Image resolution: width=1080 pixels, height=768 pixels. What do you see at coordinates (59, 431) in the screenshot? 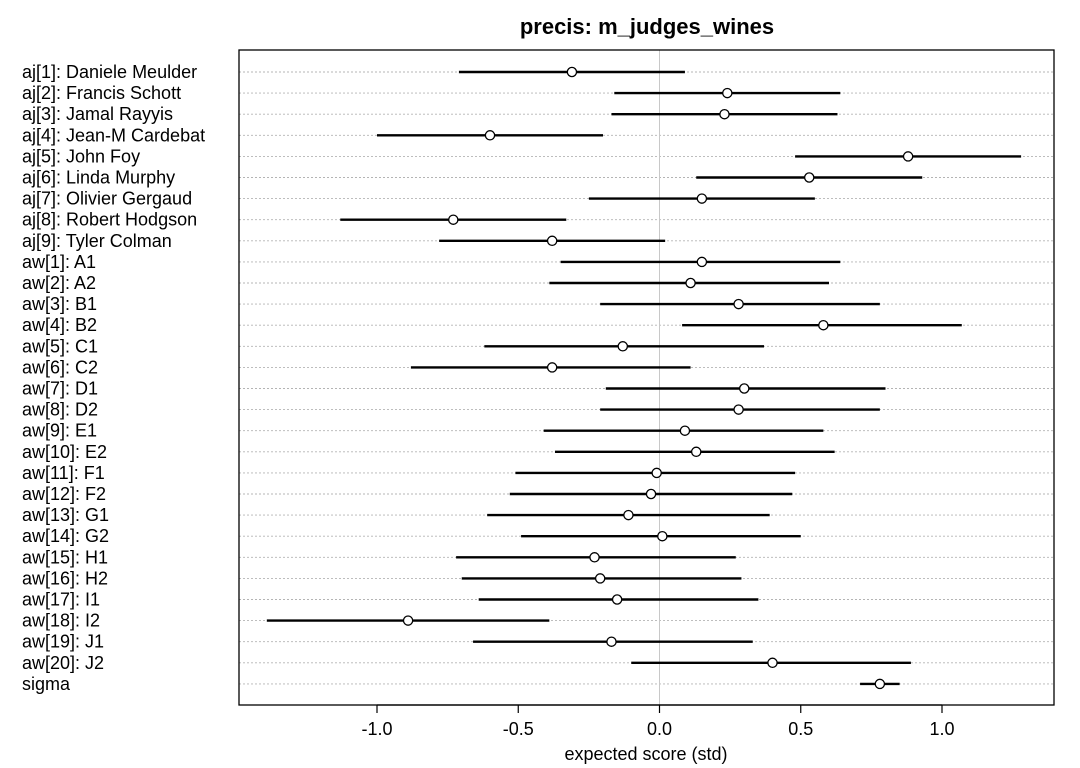
I see `row-label: aw[9]: E1` at bounding box center [59, 431].